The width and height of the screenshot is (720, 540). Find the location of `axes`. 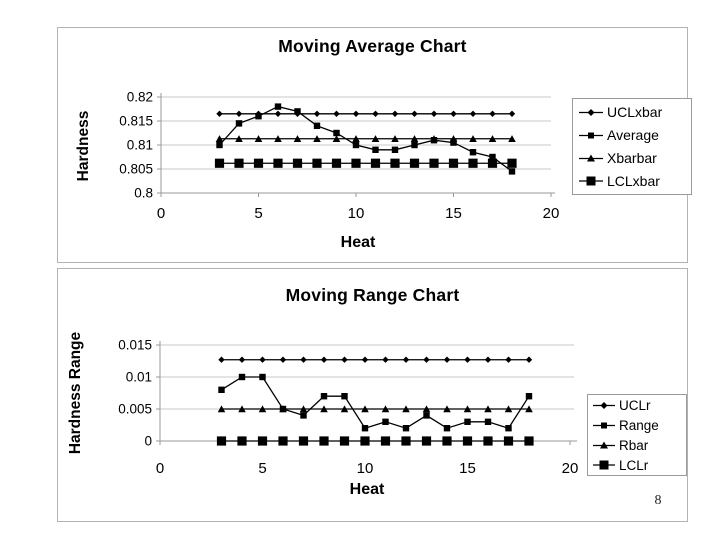

axes is located at coordinates (356, 145).